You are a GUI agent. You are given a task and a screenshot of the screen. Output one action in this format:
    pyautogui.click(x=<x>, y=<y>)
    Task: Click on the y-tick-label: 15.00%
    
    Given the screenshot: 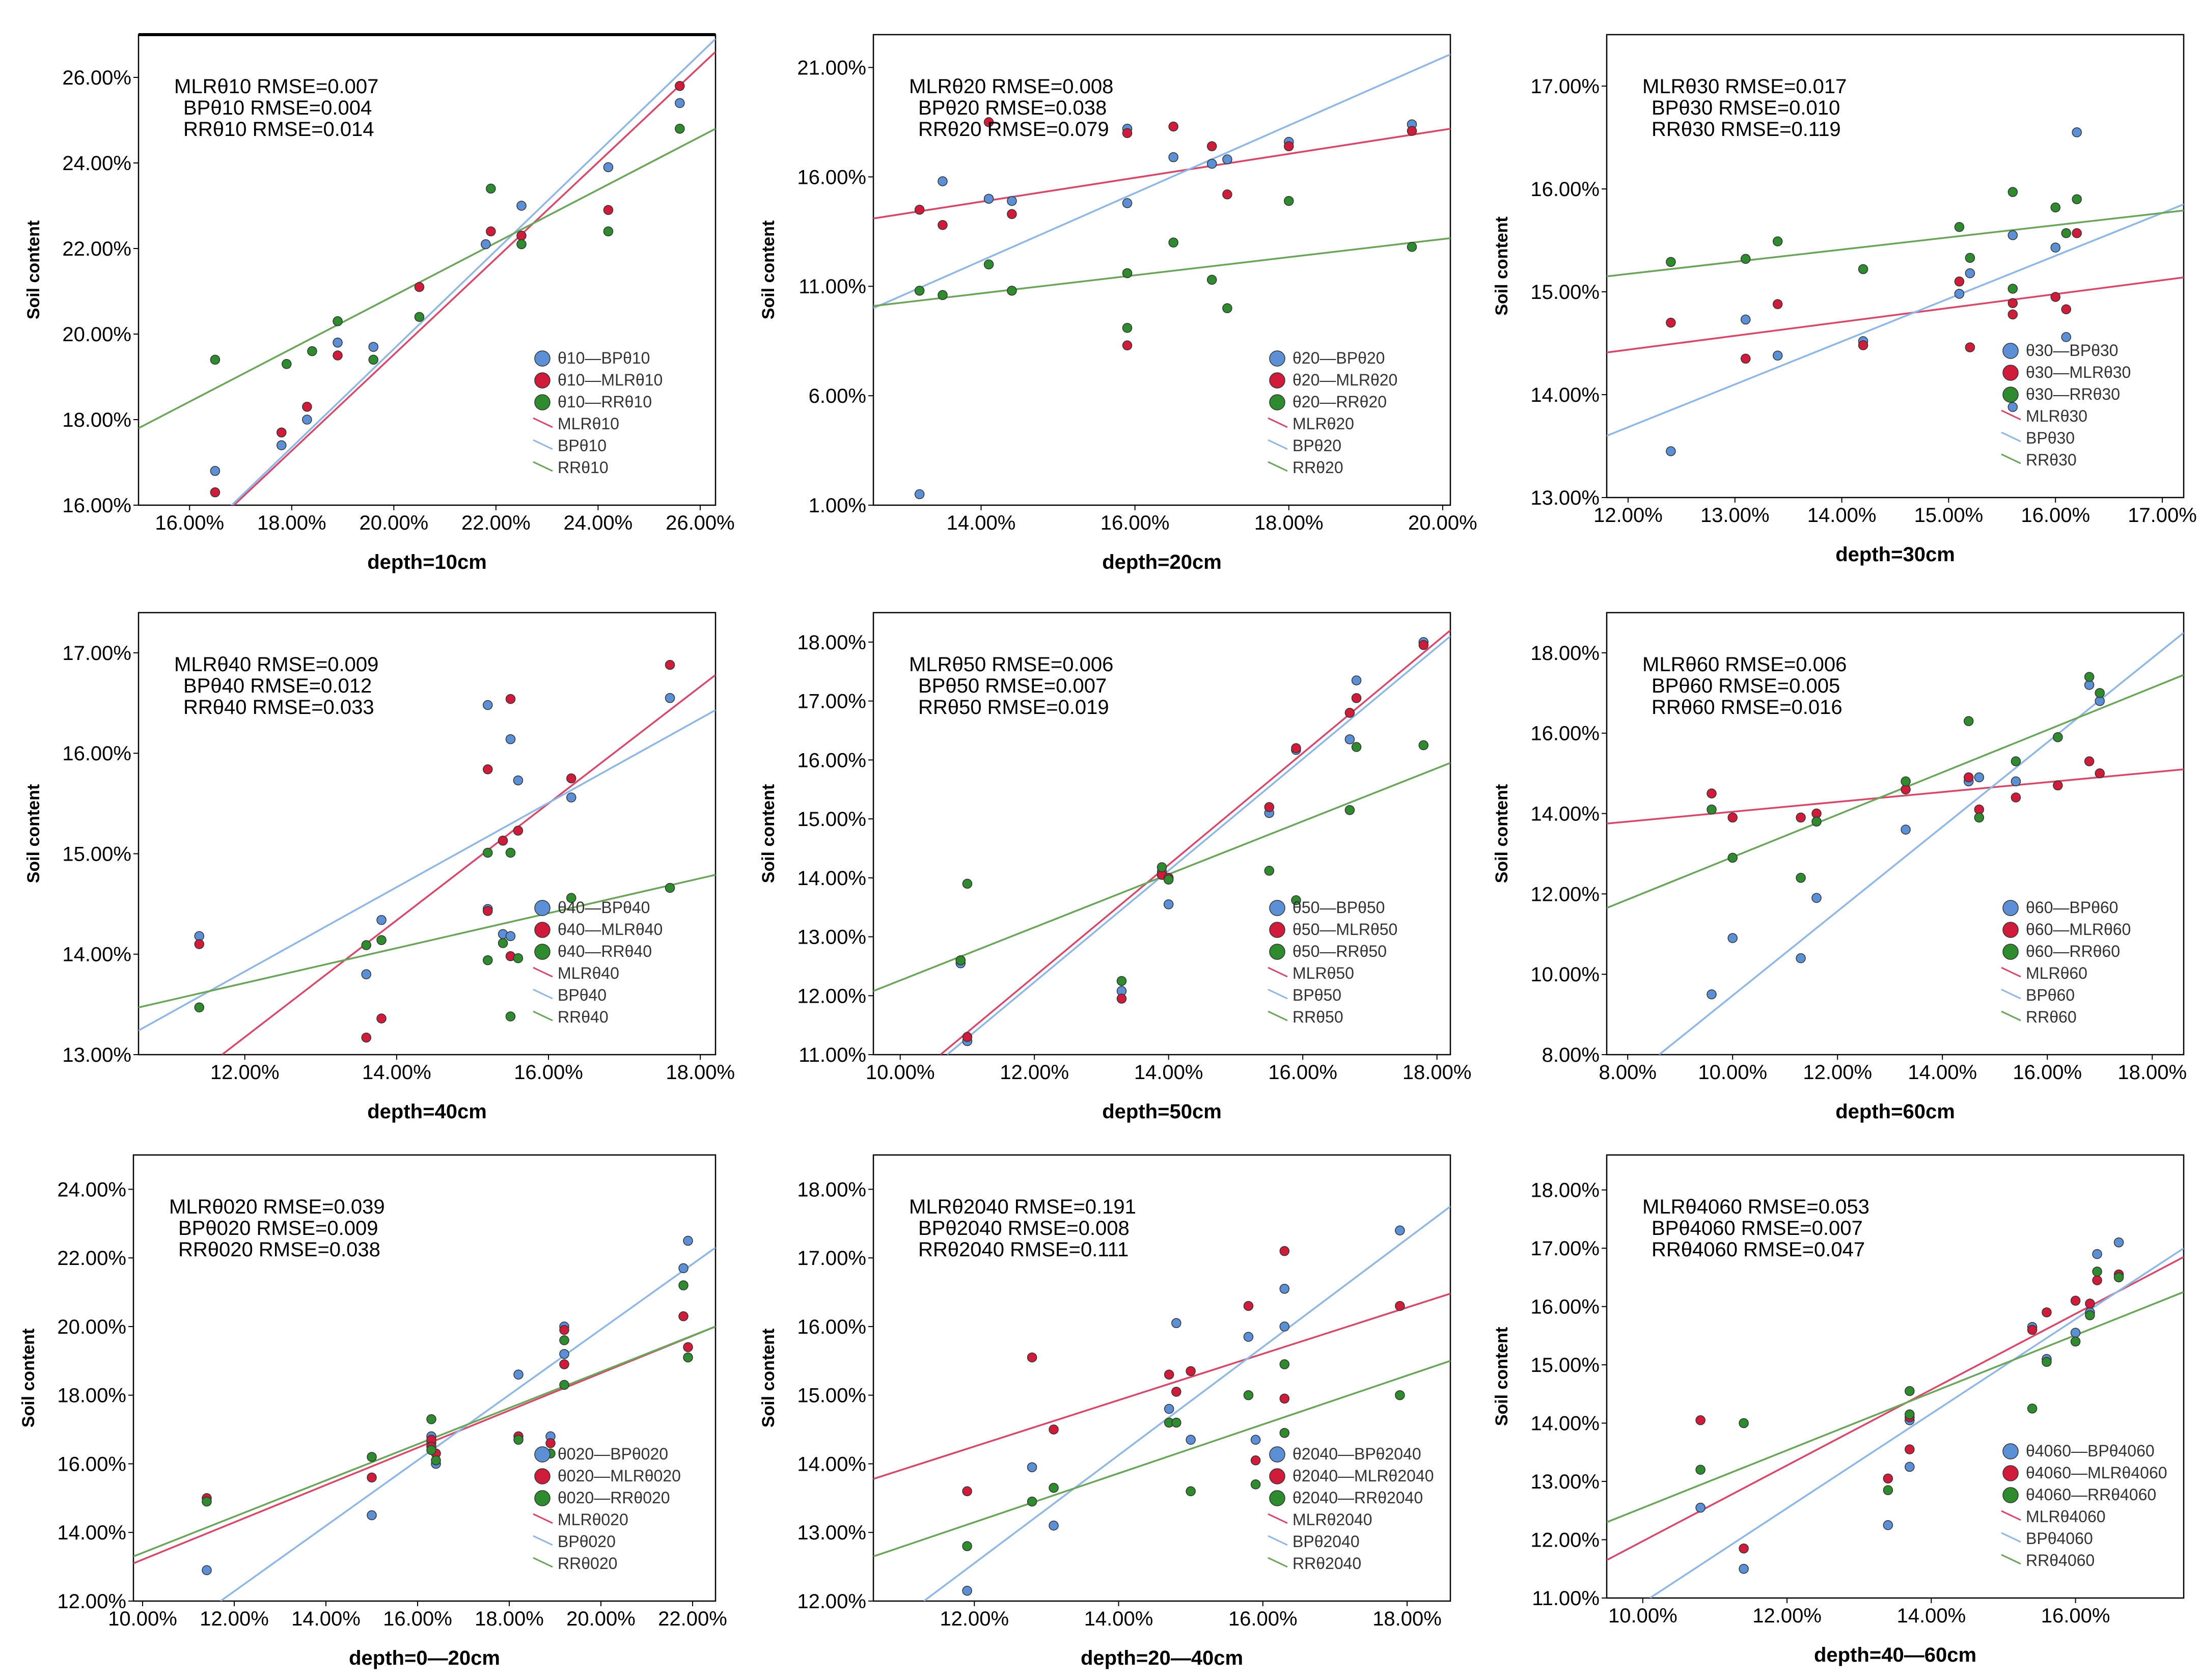 What is the action you would take?
    pyautogui.click(x=832, y=1396)
    